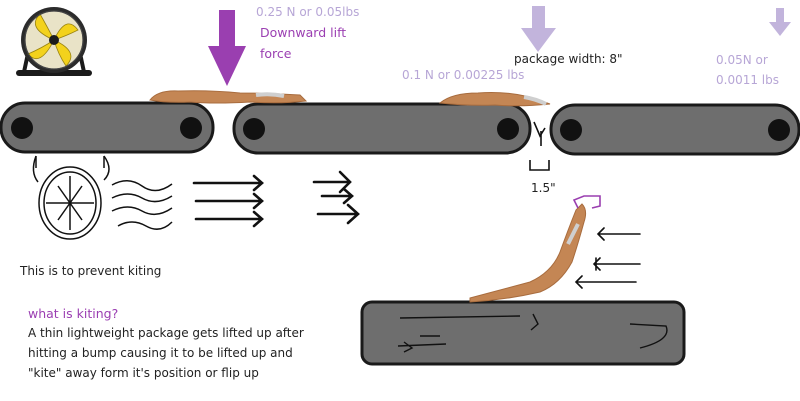 The width and height of the screenshot is (800, 401). What do you see at coordinates (543, 188) in the screenshot?
I see `gap-label: 1.5"` at bounding box center [543, 188].